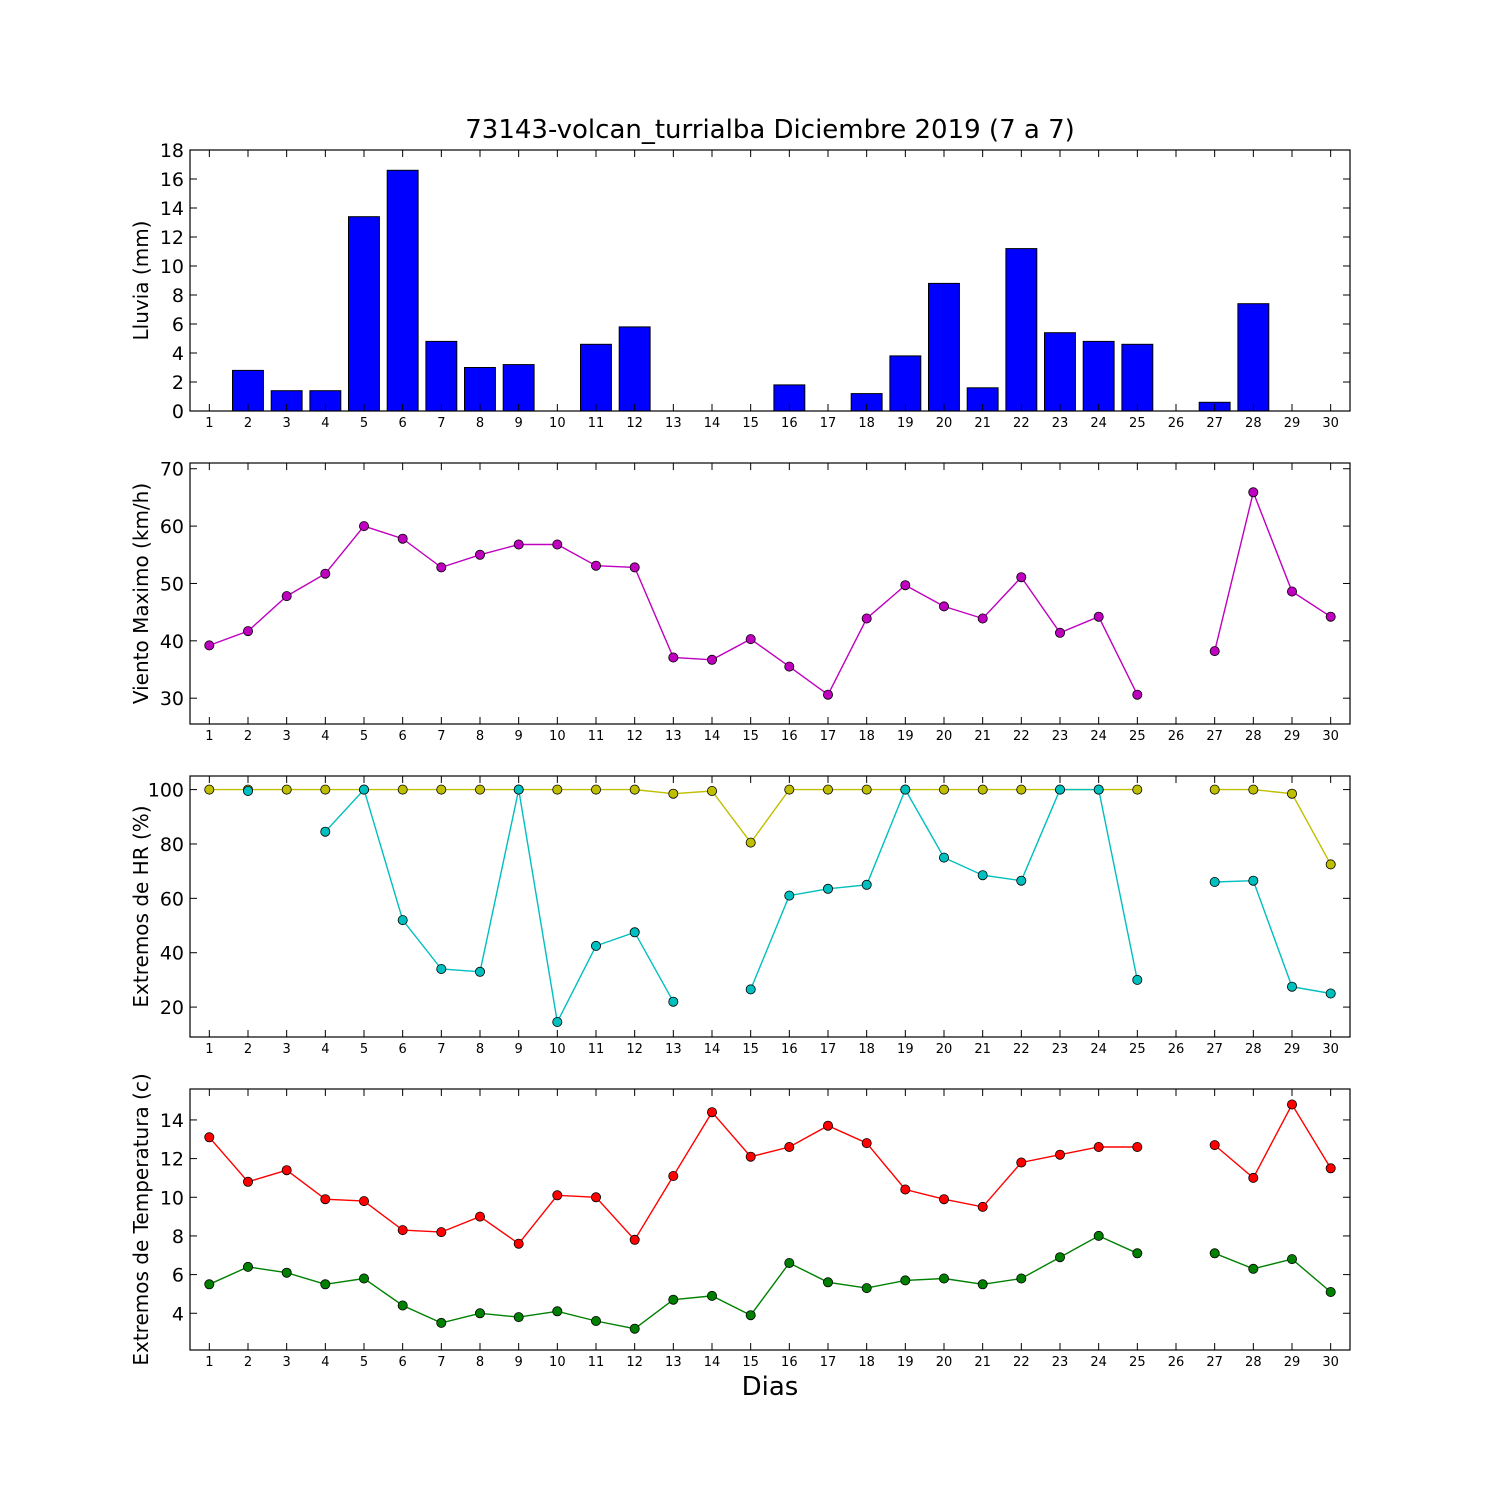  Describe the element at coordinates (178, 383) in the screenshot. I see `y-tick-label: 2` at that location.